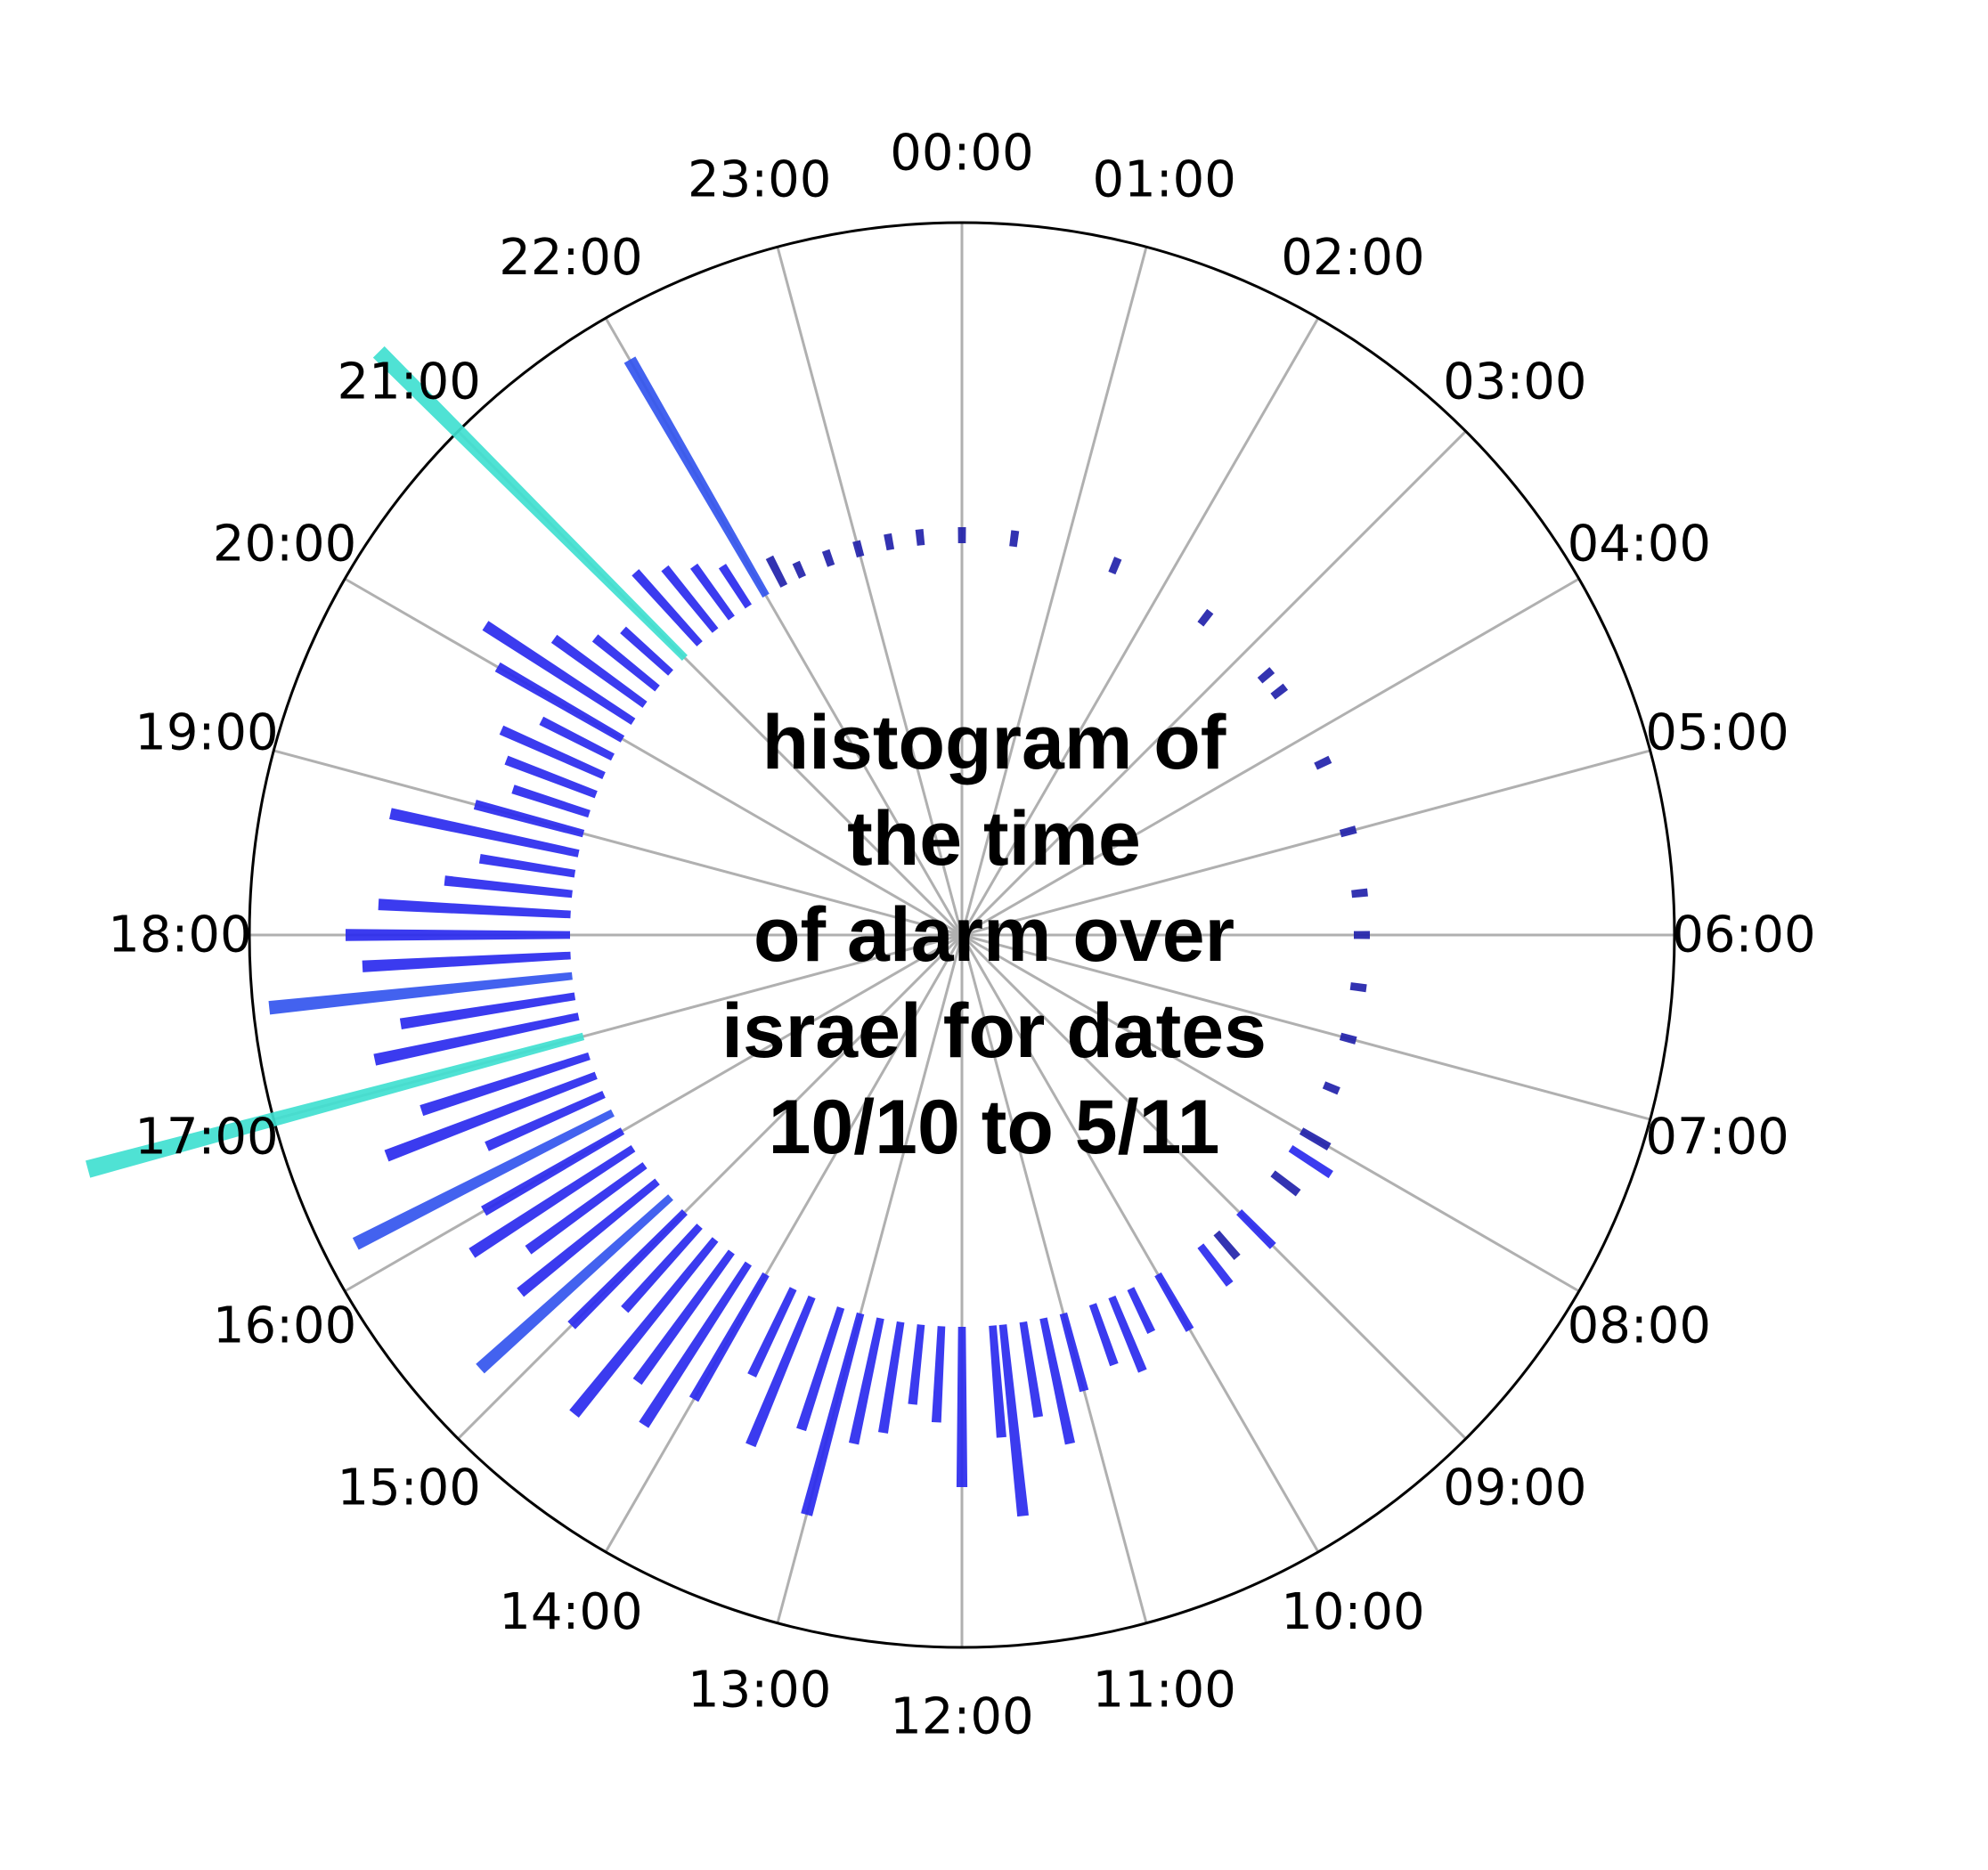  Describe the element at coordinates (571, 1612) in the screenshot. I see `tick-label-1400: 14:00` at that location.